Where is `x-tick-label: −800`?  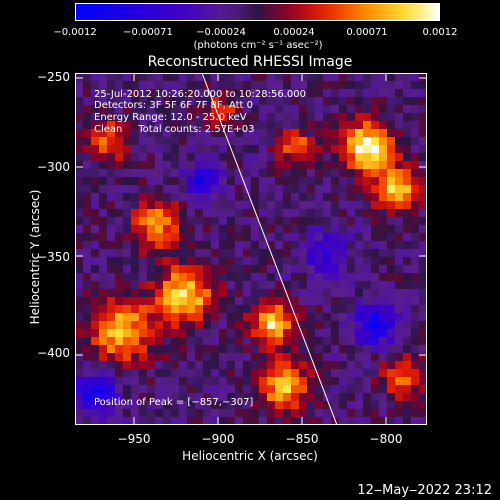 x-tick-label: −800 is located at coordinates (386, 439).